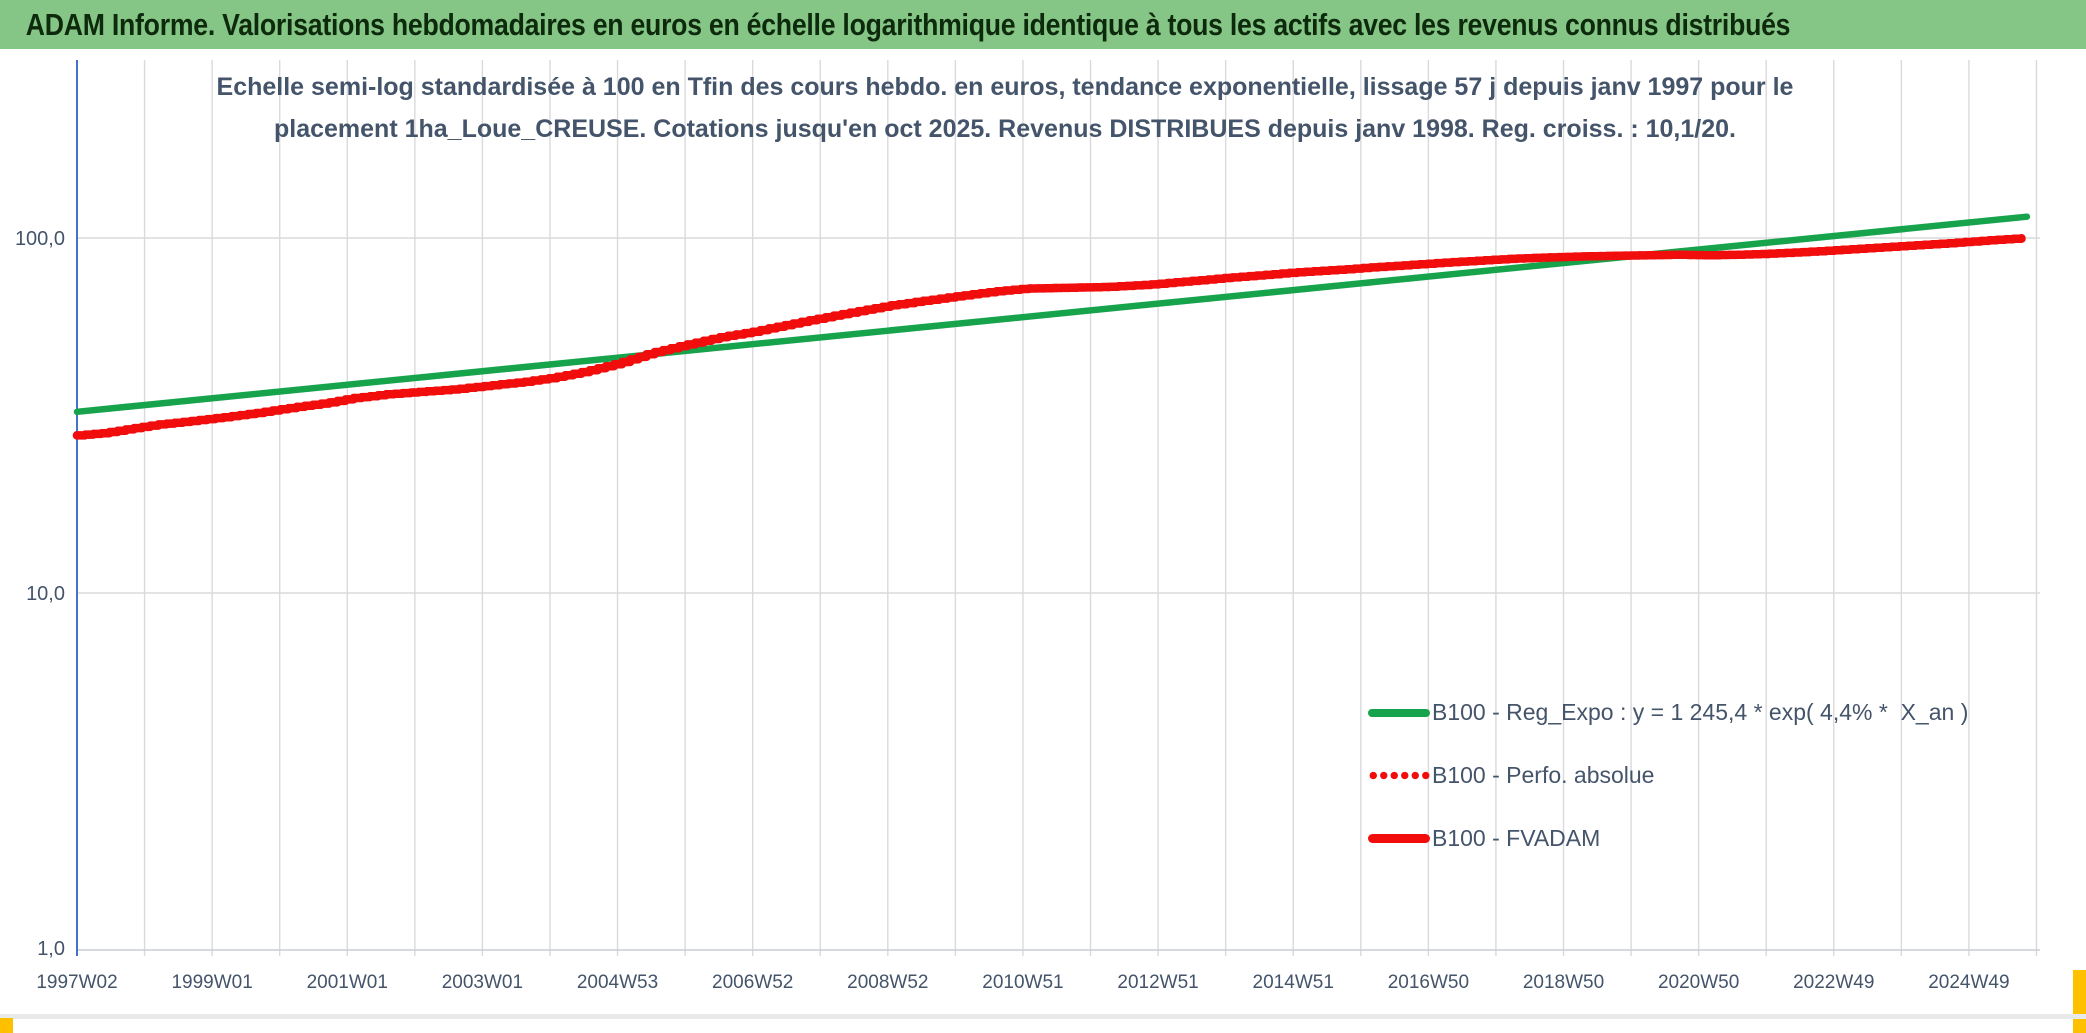 This screenshot has height=1033, width=2086. I want to click on green-line-swatch-icon, so click(1399, 712).